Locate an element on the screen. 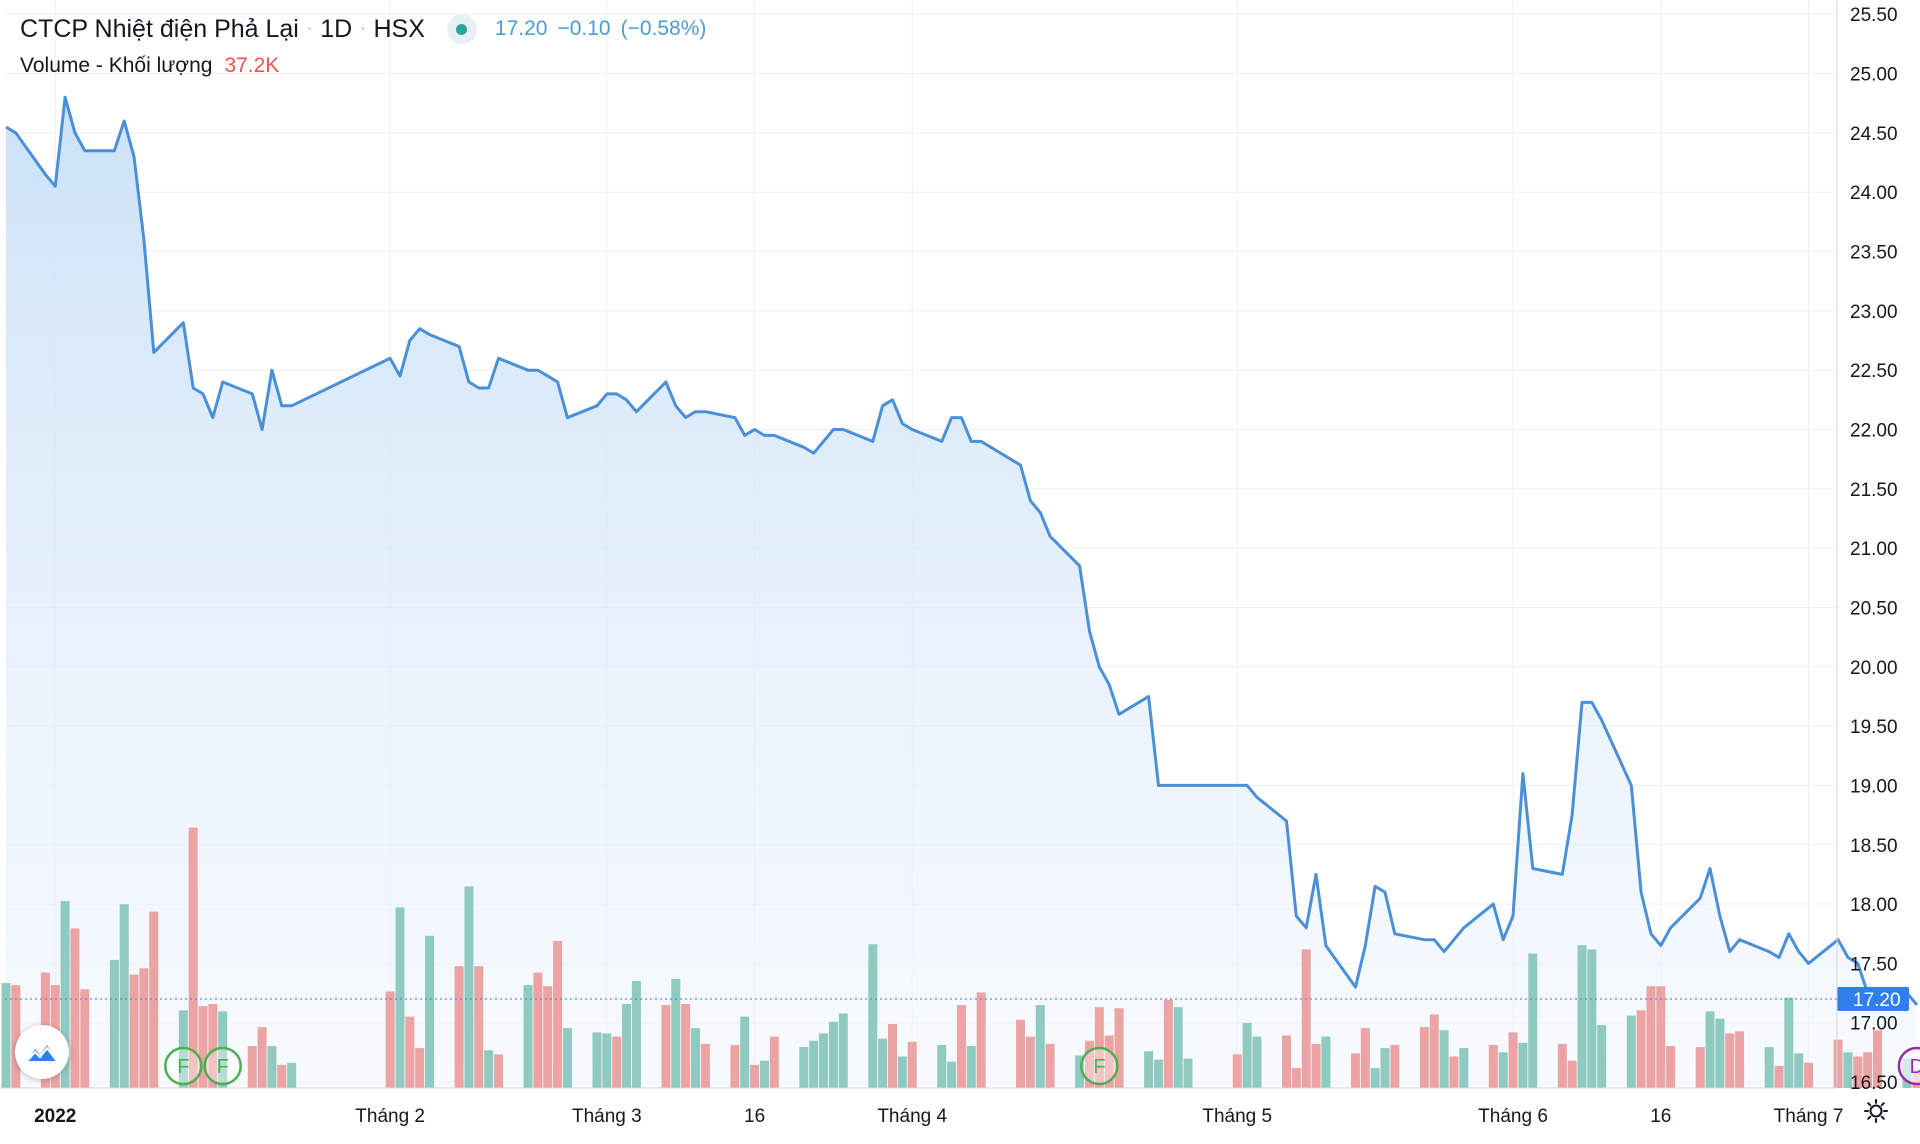 Image resolution: width=1920 pixels, height=1144 pixels. y-tick-label: 17.00 is located at coordinates (1874, 1024).